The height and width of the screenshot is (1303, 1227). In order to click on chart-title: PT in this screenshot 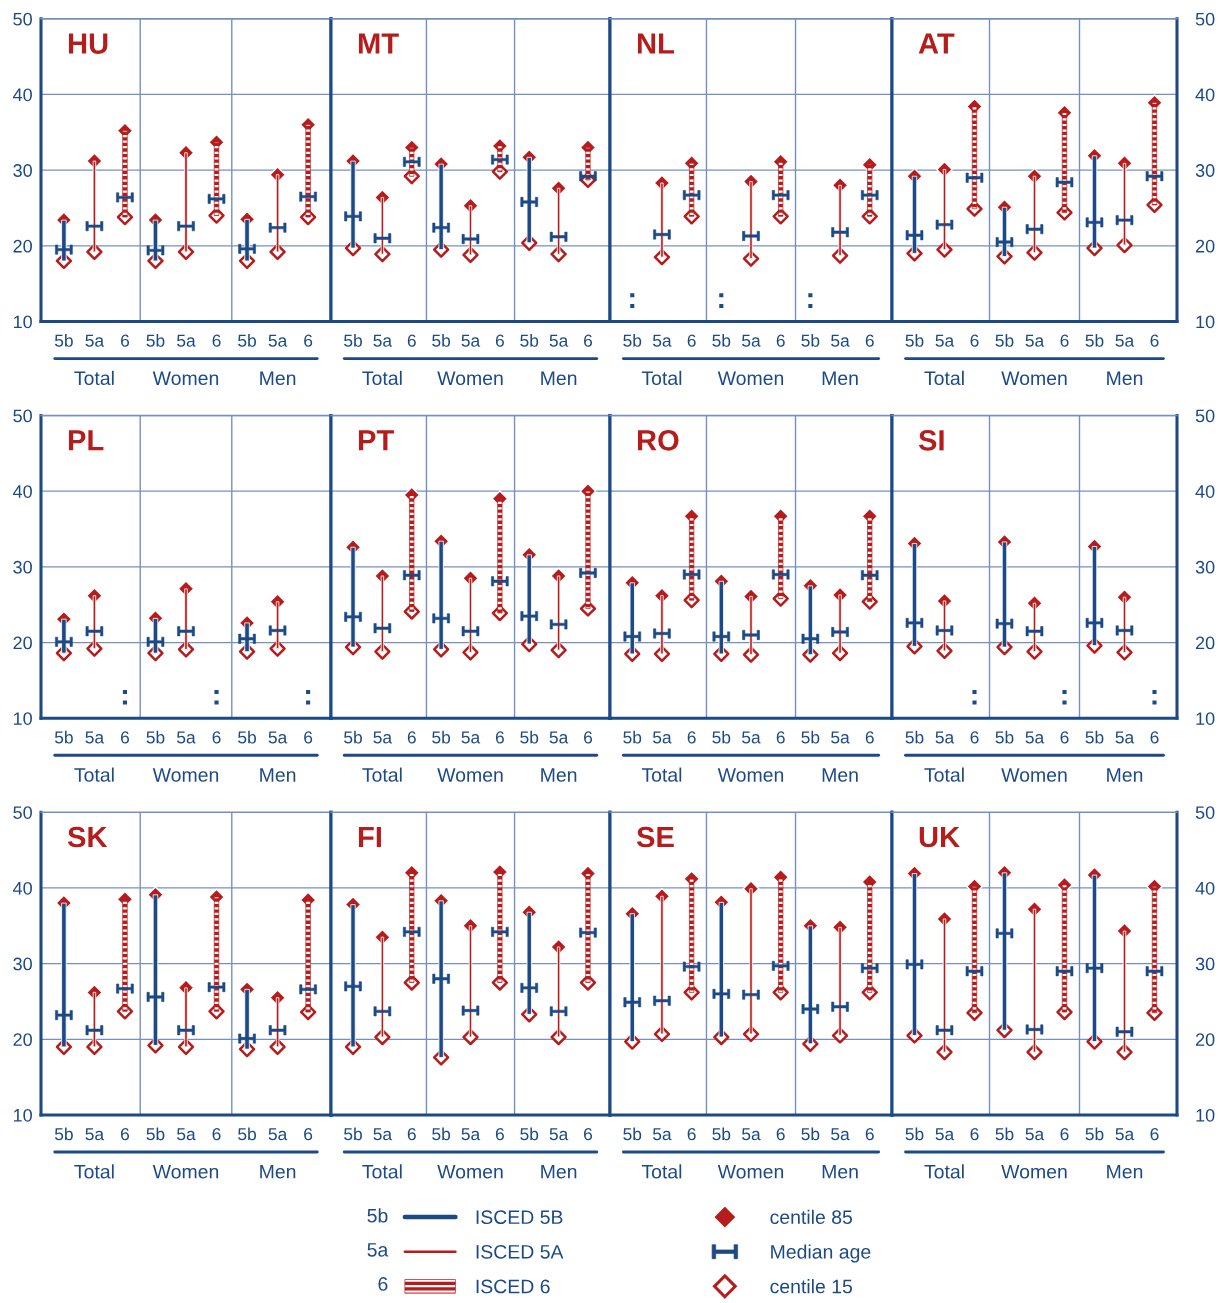, I will do `click(376, 440)`.